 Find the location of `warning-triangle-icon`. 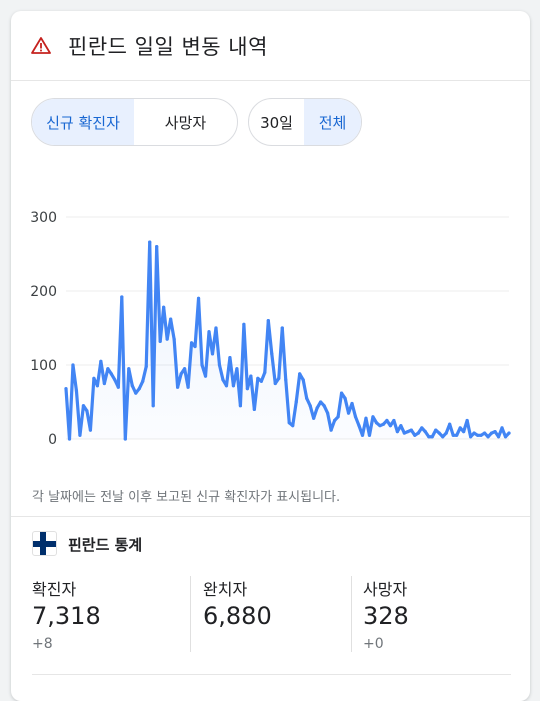

warning-triangle-icon is located at coordinates (41, 45).